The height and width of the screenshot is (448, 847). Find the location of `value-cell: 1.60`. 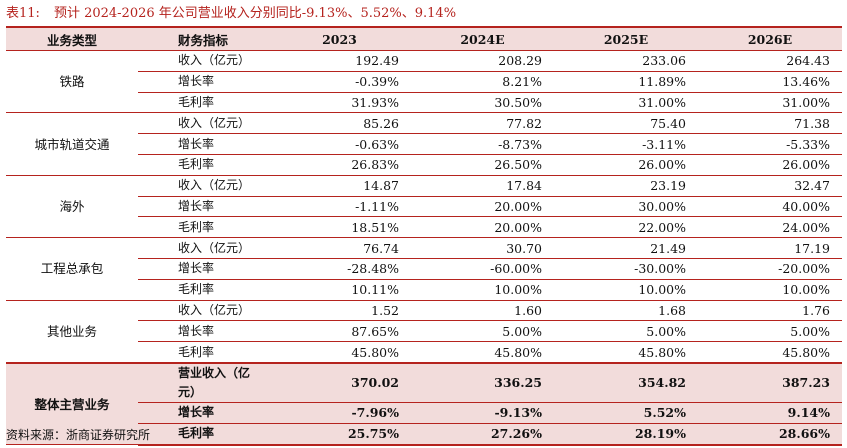

value-cell: 1.60 is located at coordinates (482, 311).